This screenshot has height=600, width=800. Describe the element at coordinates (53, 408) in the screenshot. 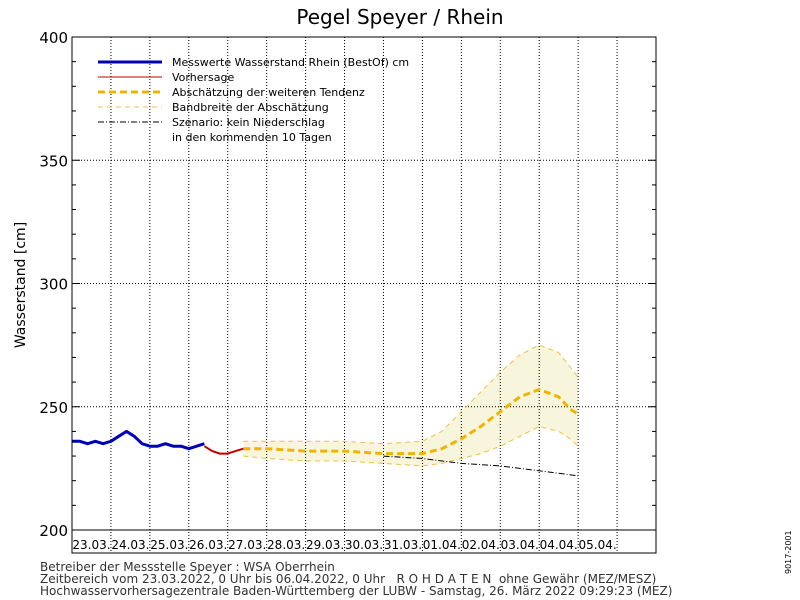

I see `y-tick-label: 250` at that location.